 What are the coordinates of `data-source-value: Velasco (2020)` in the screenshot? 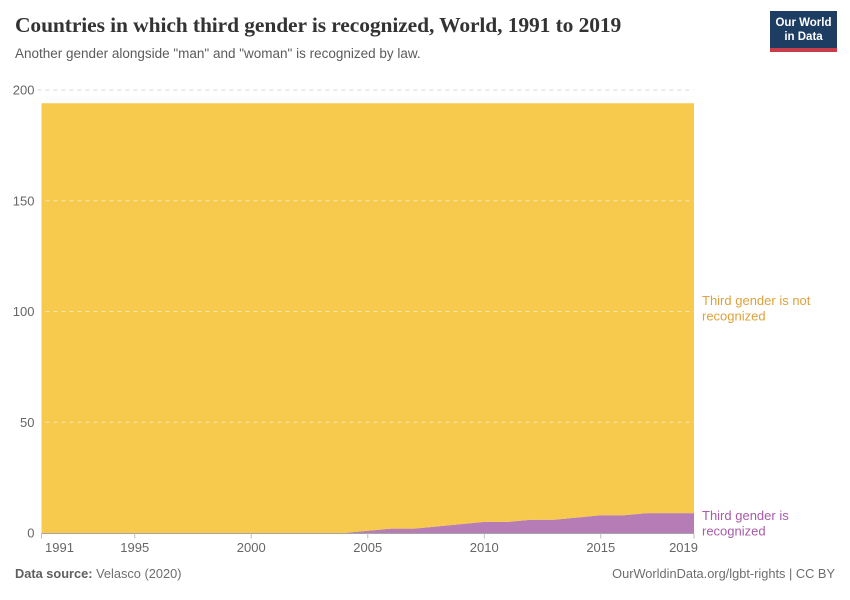 It's located at (139, 573).